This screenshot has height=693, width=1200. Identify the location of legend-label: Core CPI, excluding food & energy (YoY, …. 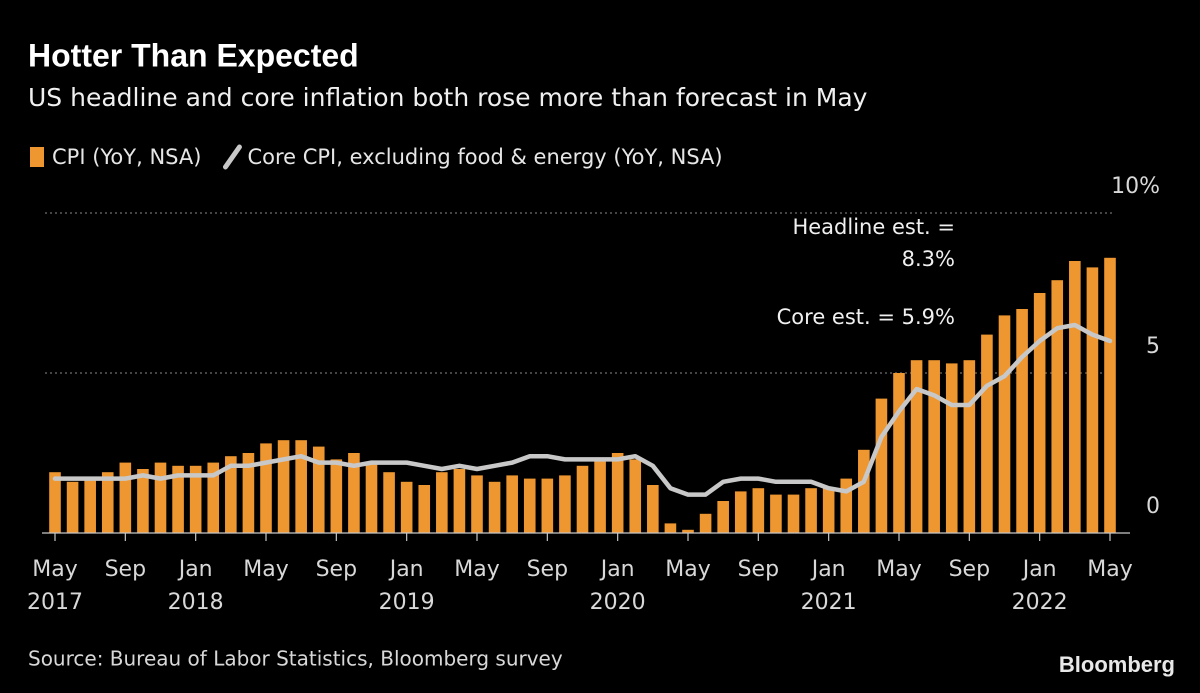
(484, 157).